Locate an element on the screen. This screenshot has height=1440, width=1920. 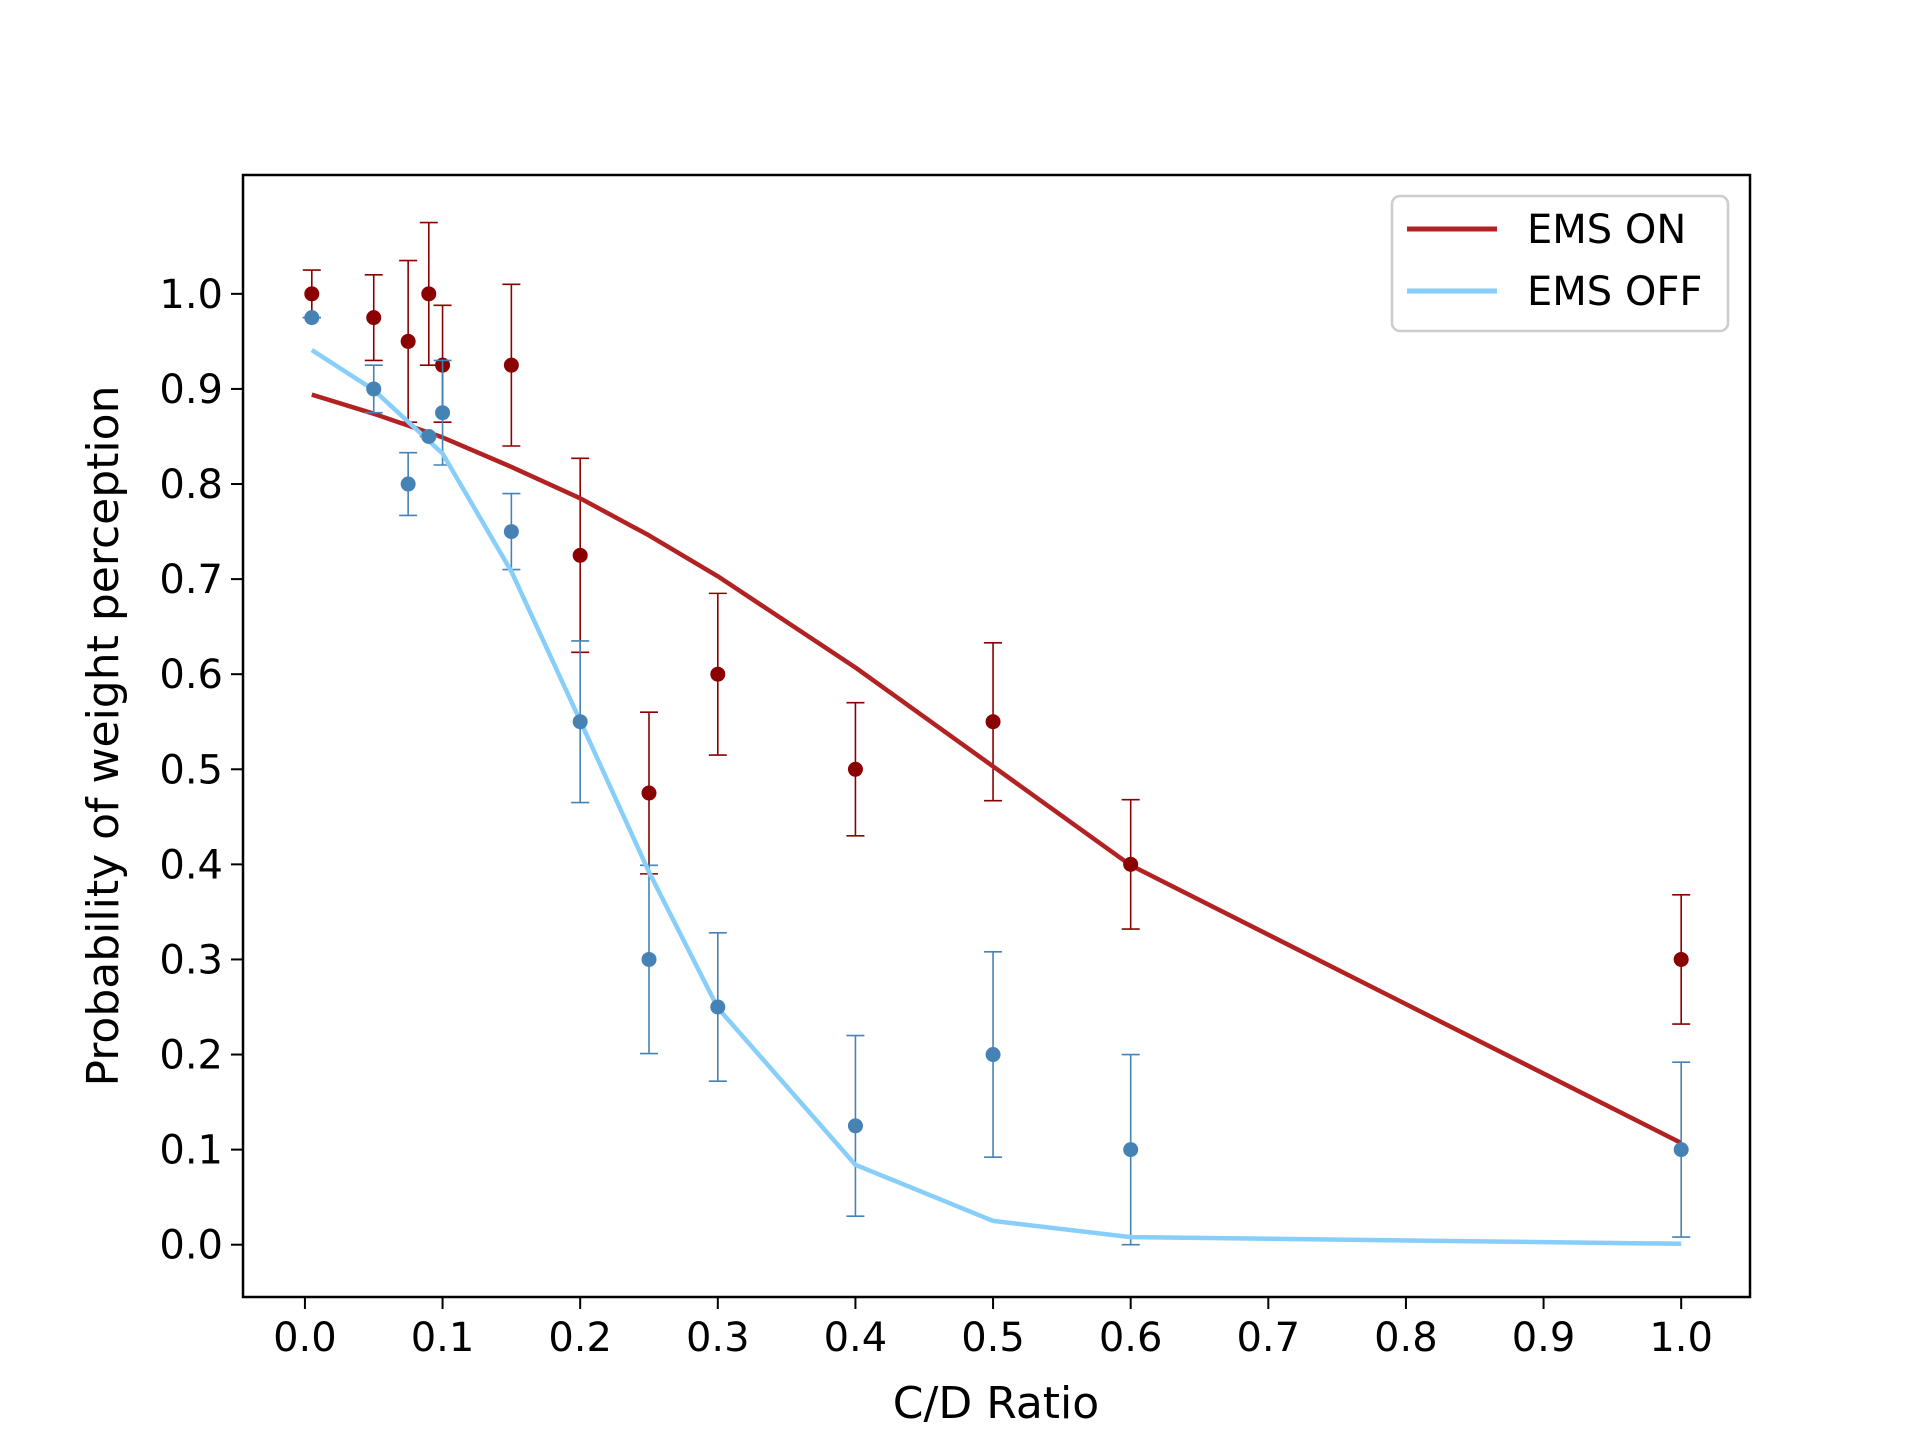
y-tick-label: 0.2 is located at coordinates (191, 1056).